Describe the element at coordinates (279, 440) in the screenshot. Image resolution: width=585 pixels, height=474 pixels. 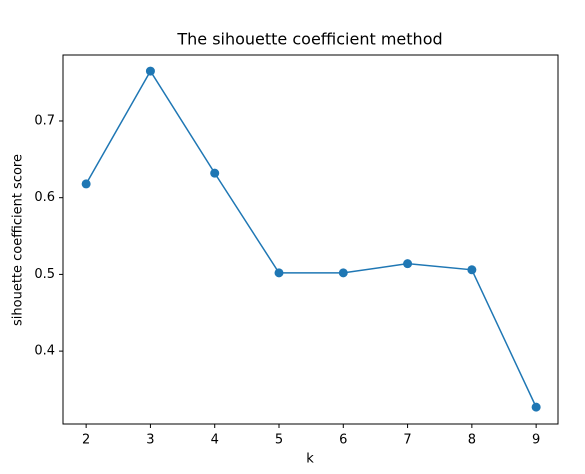
I see `x-tick-label: 5` at that location.